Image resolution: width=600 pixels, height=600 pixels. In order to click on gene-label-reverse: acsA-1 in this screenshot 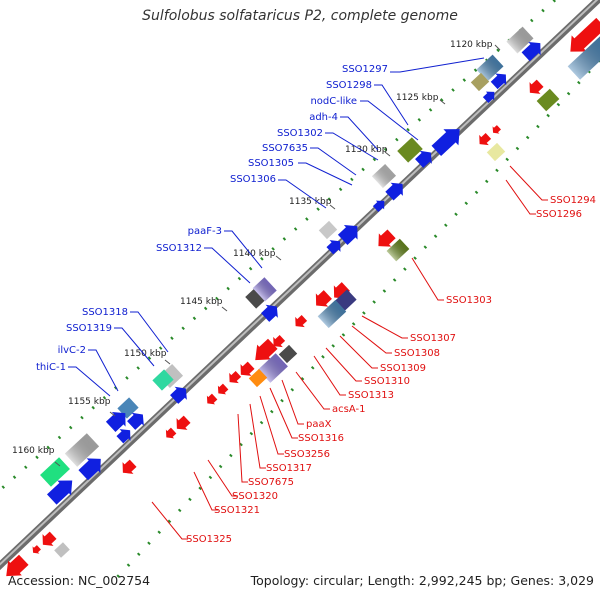, I will do `click(348, 409)`.